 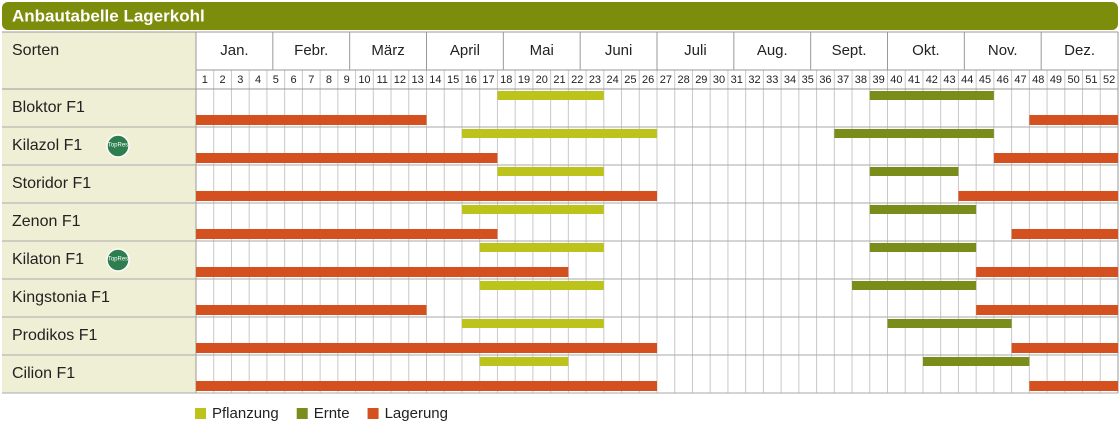 What do you see at coordinates (967, 80) in the screenshot?
I see `week-label: 44` at bounding box center [967, 80].